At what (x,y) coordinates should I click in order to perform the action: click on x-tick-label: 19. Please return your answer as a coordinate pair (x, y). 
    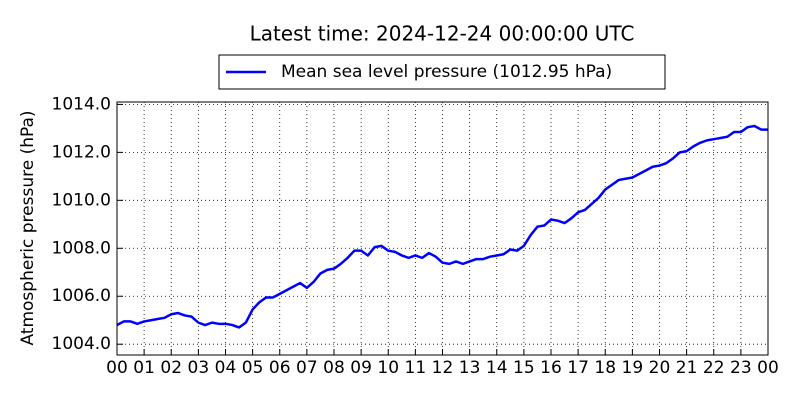
    Looking at the image, I should click on (633, 368).